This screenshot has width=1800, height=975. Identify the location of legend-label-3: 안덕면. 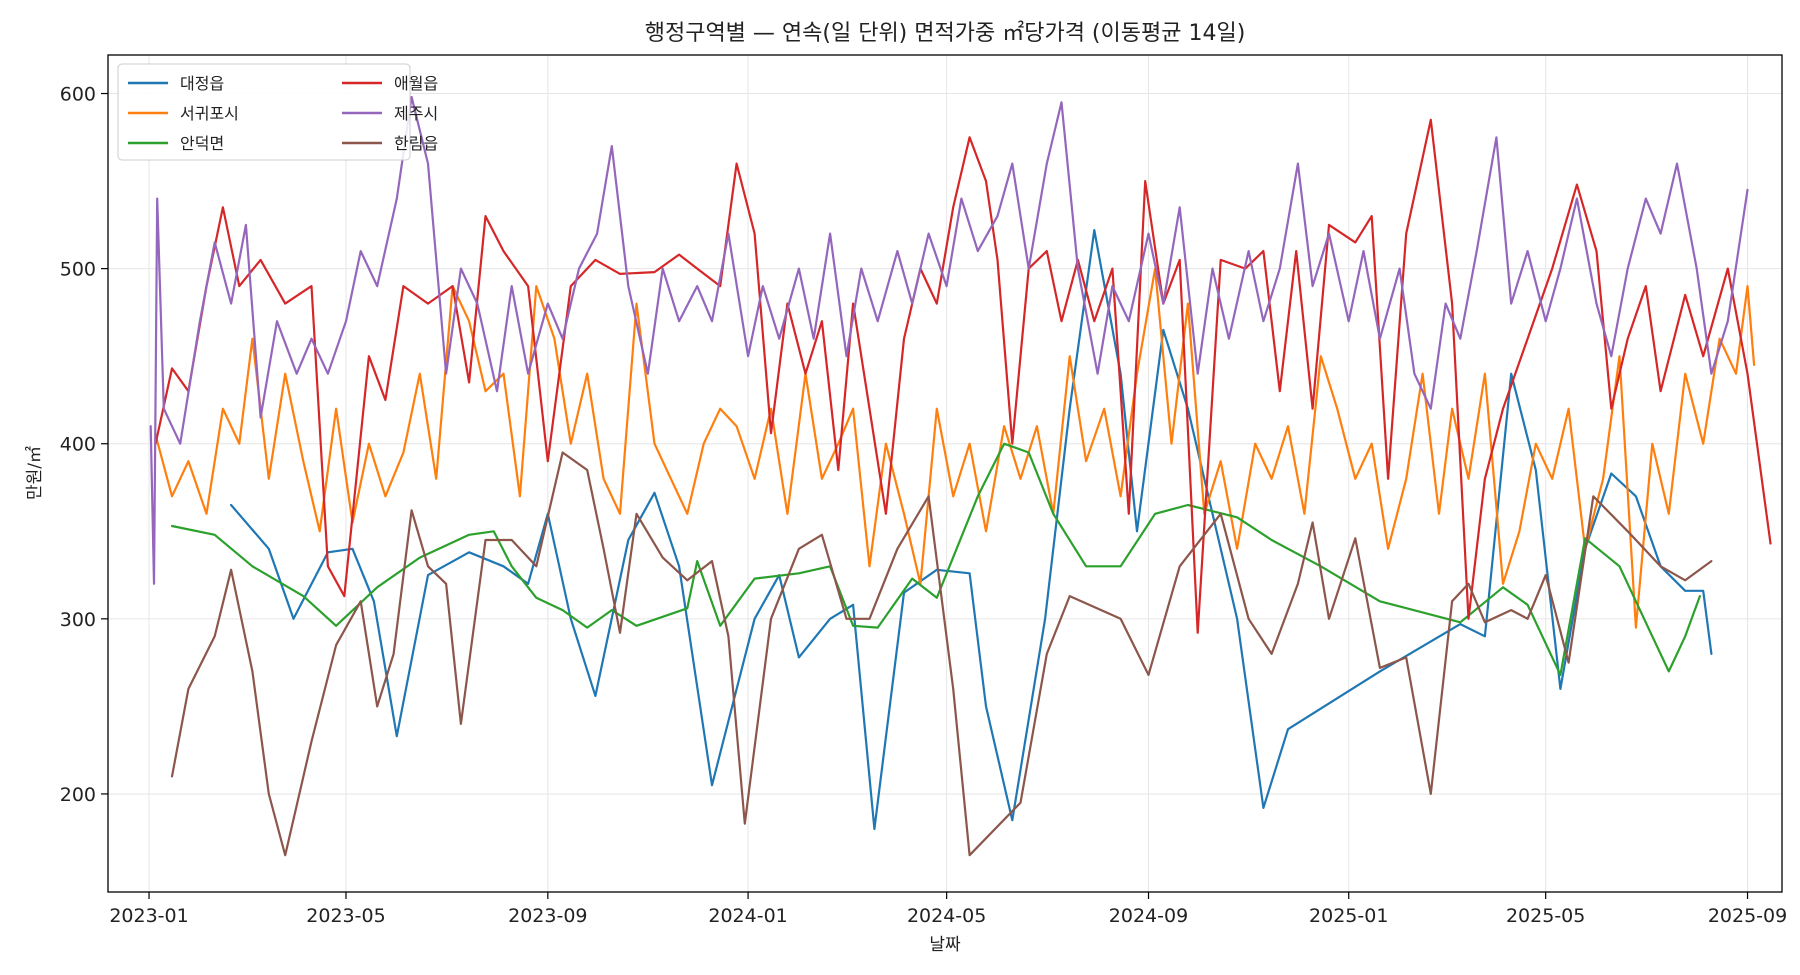
(202, 143).